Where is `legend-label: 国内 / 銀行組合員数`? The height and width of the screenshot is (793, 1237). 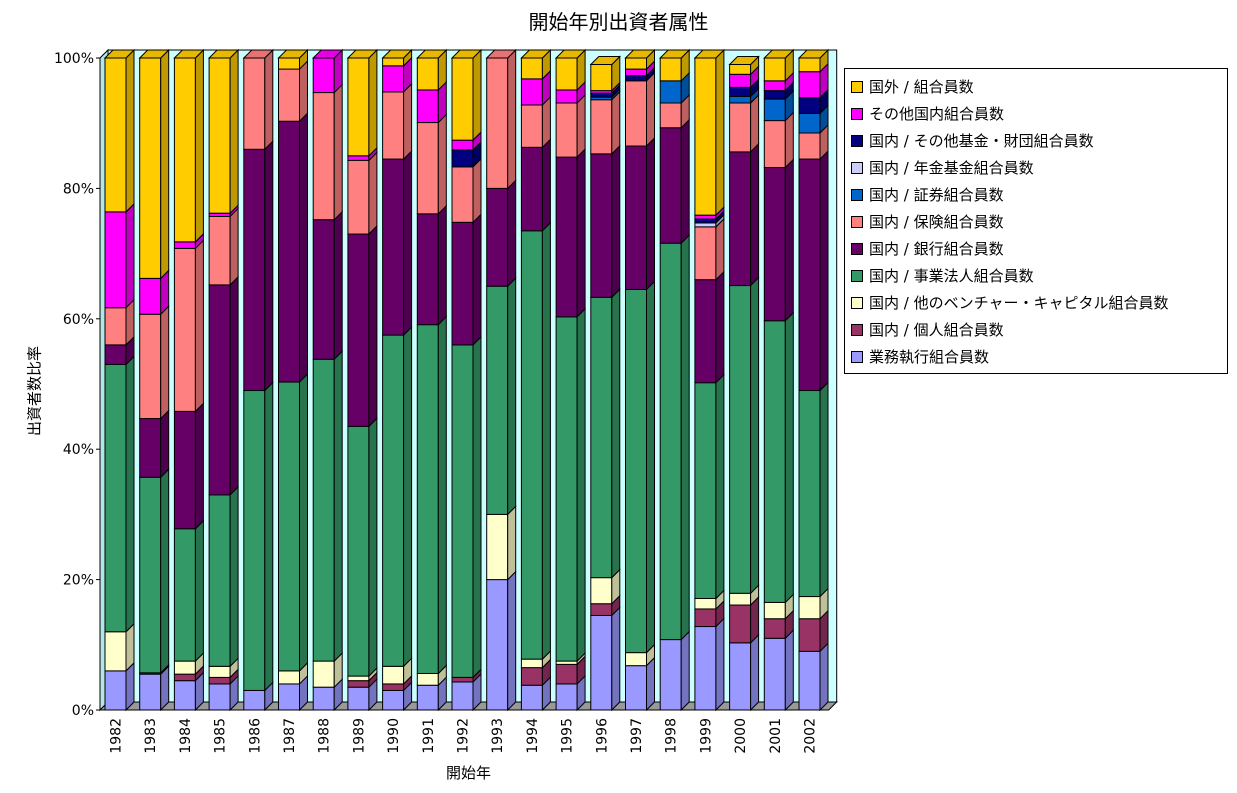 legend-label: 国内 / 銀行組合員数 is located at coordinates (936, 249).